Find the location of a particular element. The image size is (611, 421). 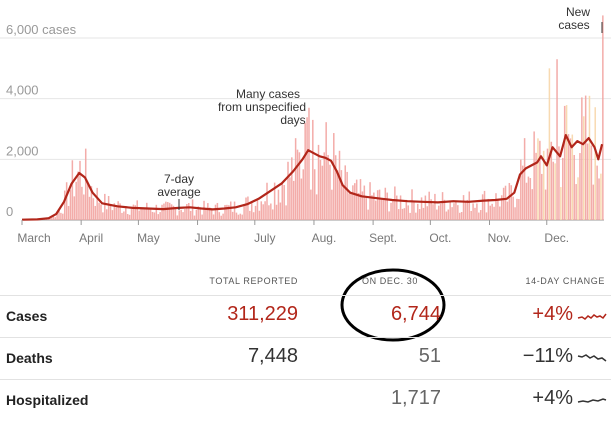

hospitalized-sparkline is located at coordinates (592, 400).